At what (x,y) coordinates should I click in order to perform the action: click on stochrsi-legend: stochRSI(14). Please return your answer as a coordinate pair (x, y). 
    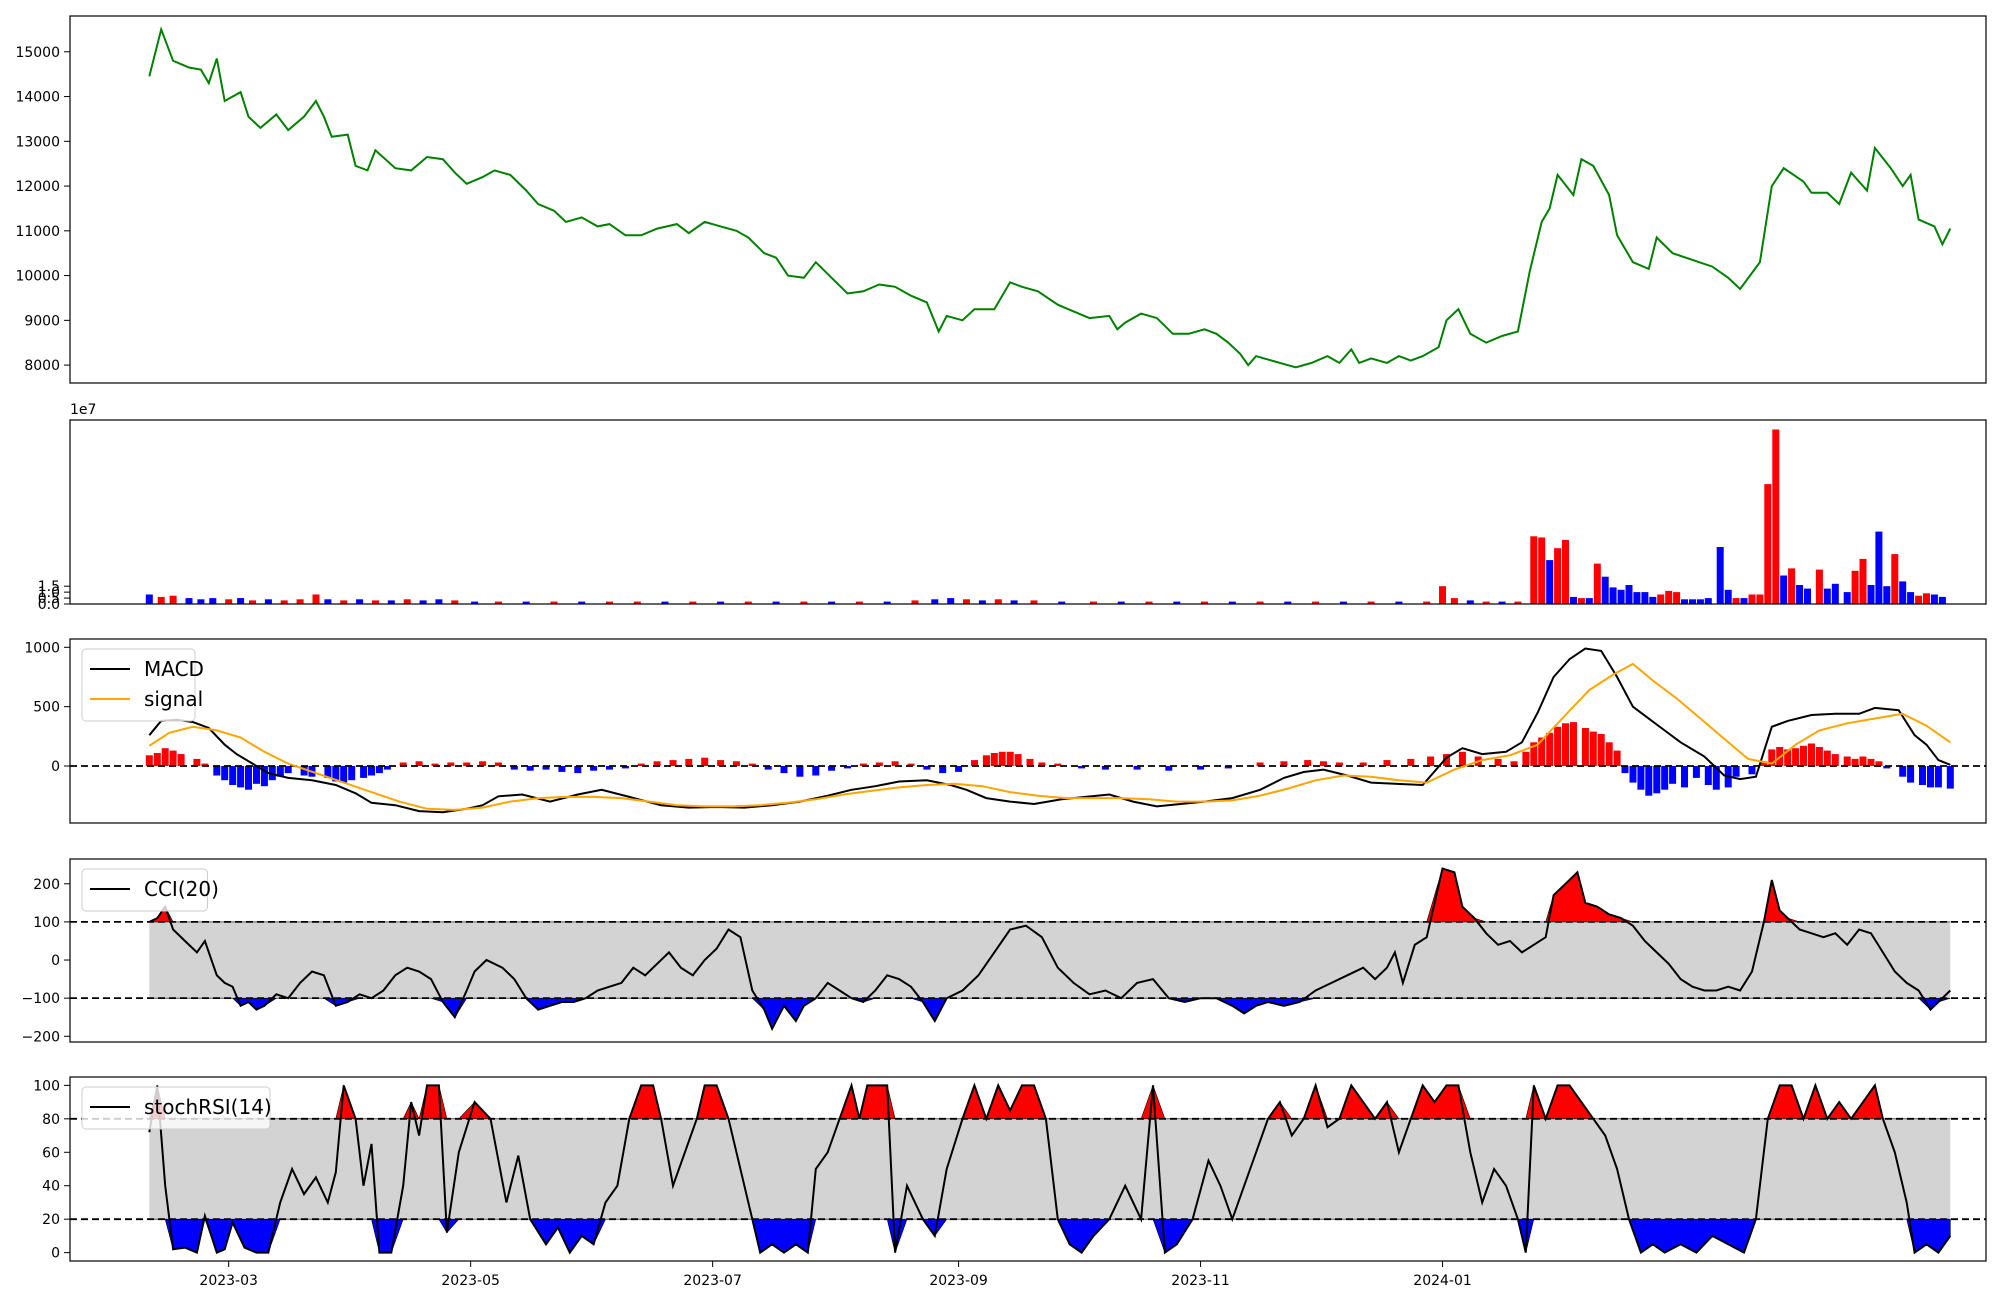
    Looking at the image, I should click on (176, 1108).